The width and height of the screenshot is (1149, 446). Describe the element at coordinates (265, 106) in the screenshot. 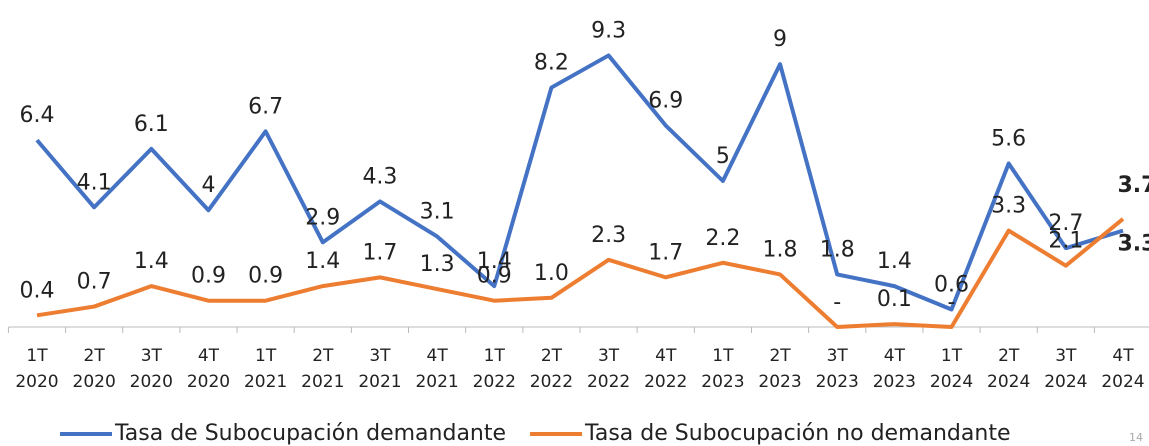

I see `data-label: 6.7` at that location.